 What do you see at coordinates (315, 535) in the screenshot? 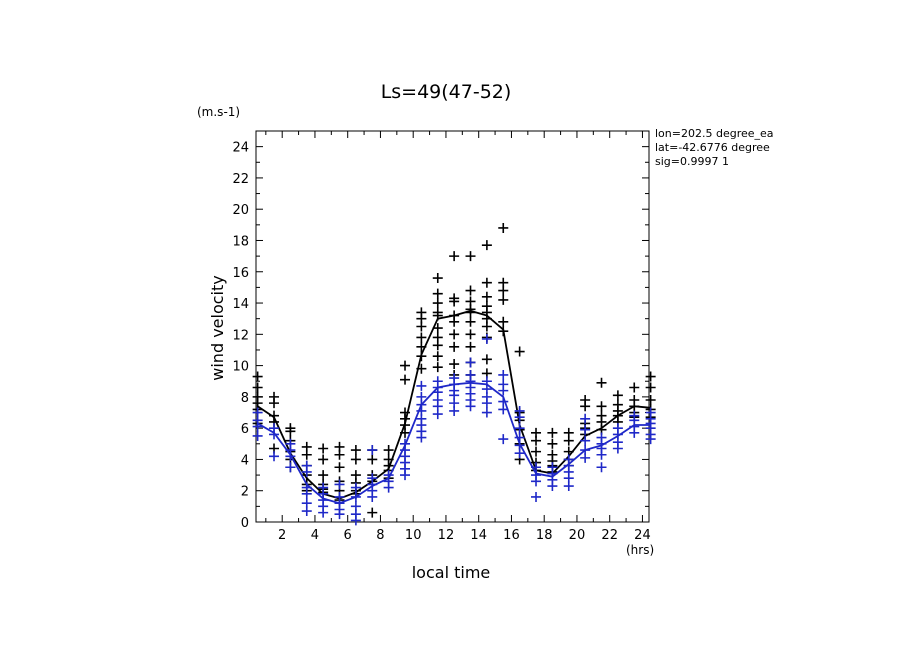
I see `x-tick-label: 4` at bounding box center [315, 535].